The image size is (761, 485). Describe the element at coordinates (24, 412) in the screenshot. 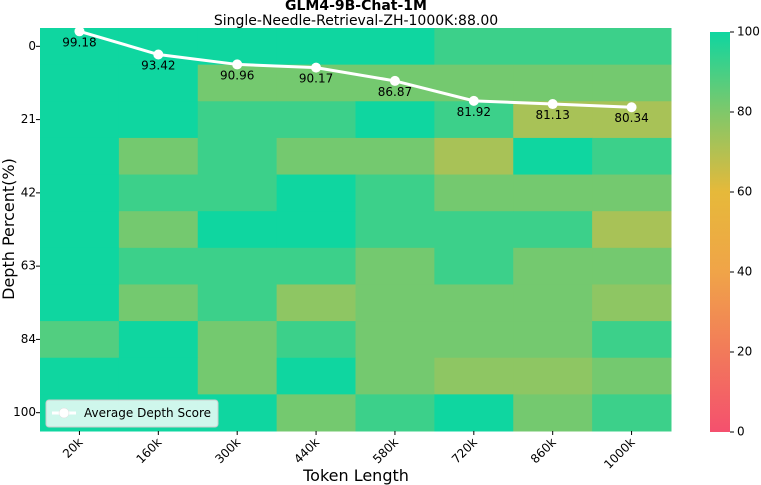

I see `y-tick-label: 100` at that location.